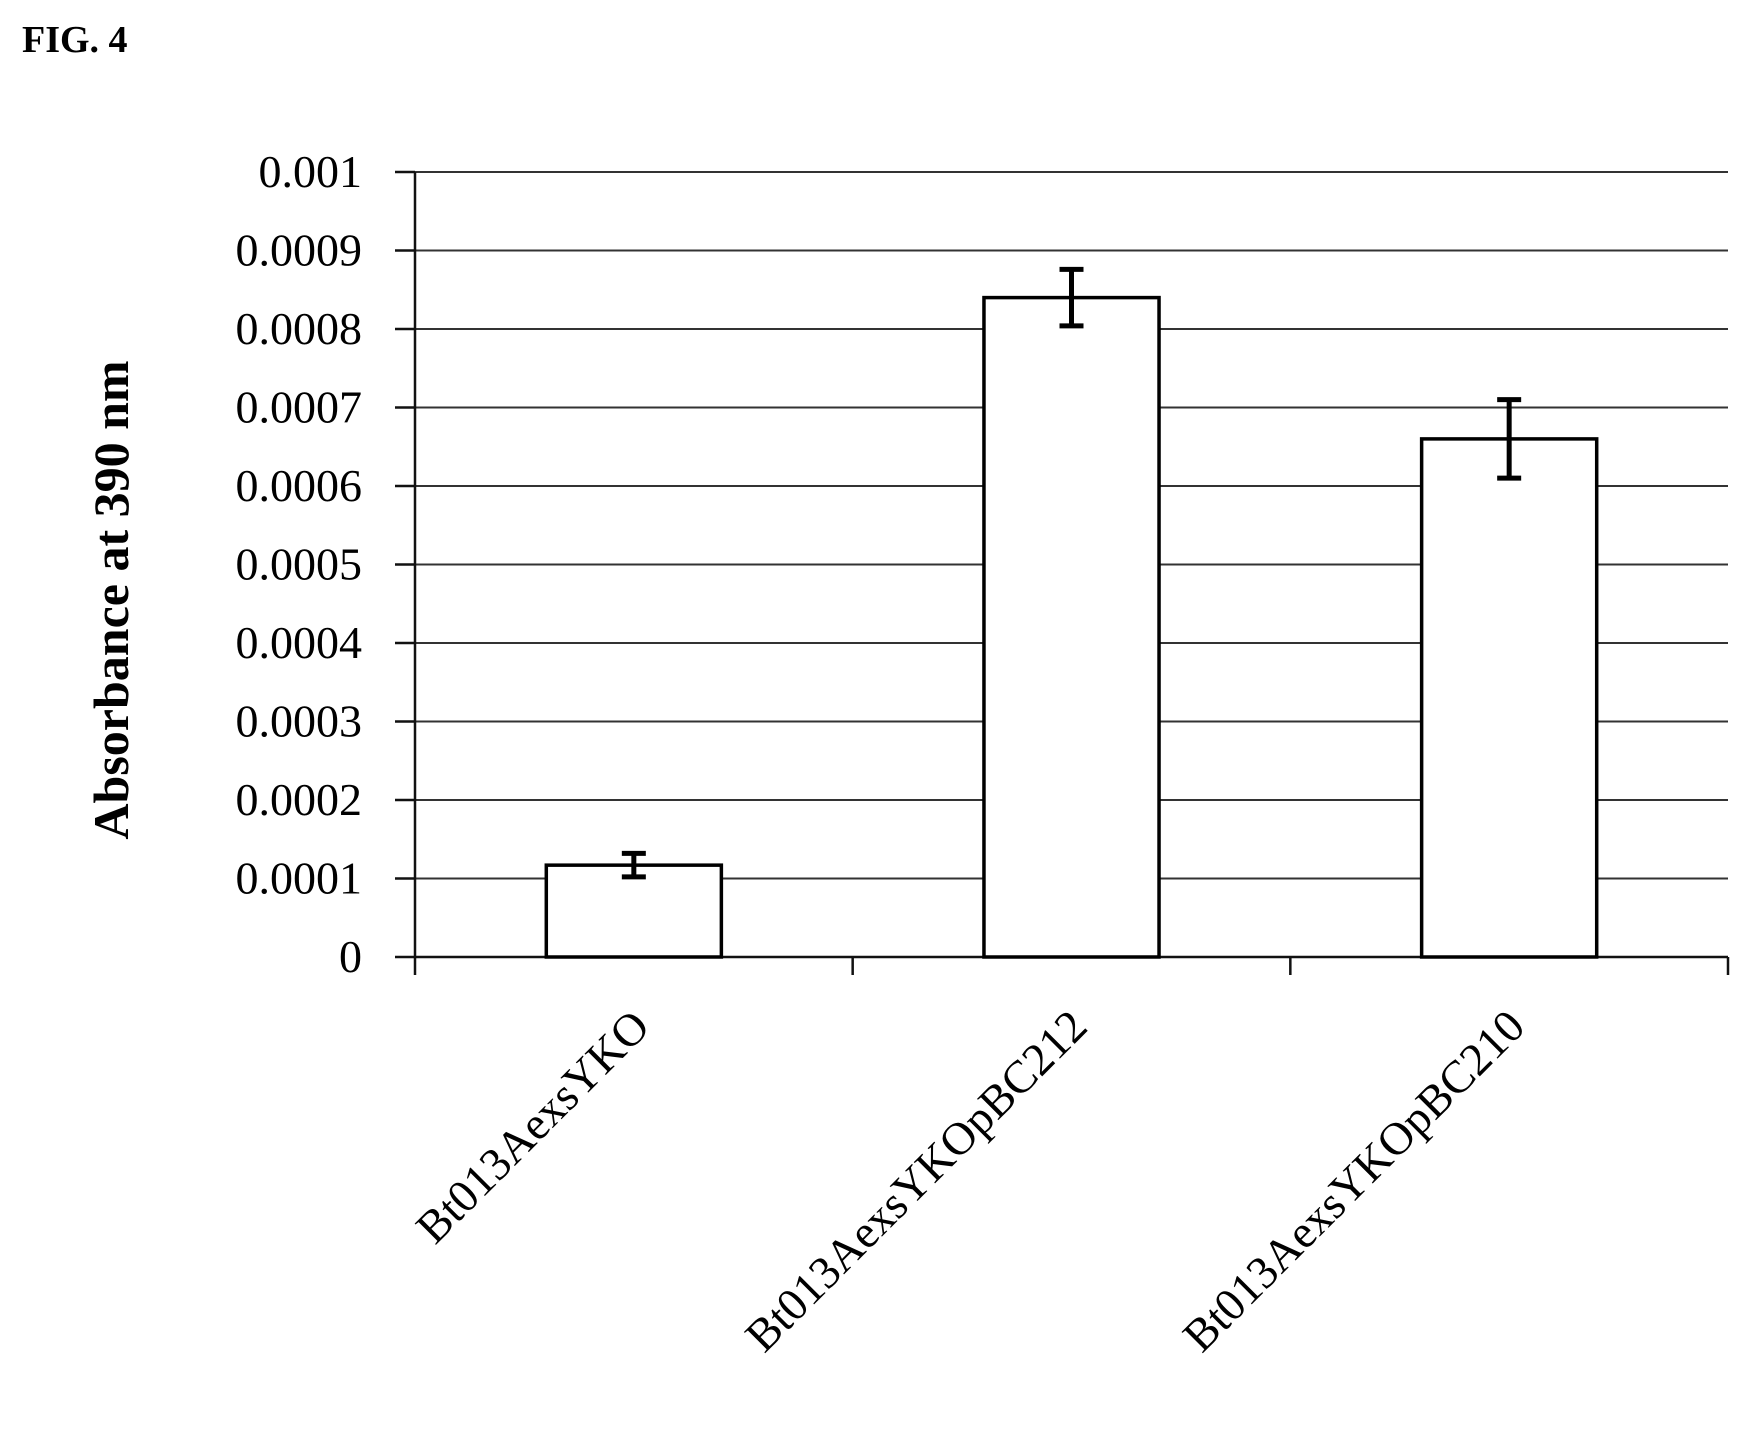  What do you see at coordinates (111, 599) in the screenshot?
I see `y-axis-label: Absorbance at 390 nm` at bounding box center [111, 599].